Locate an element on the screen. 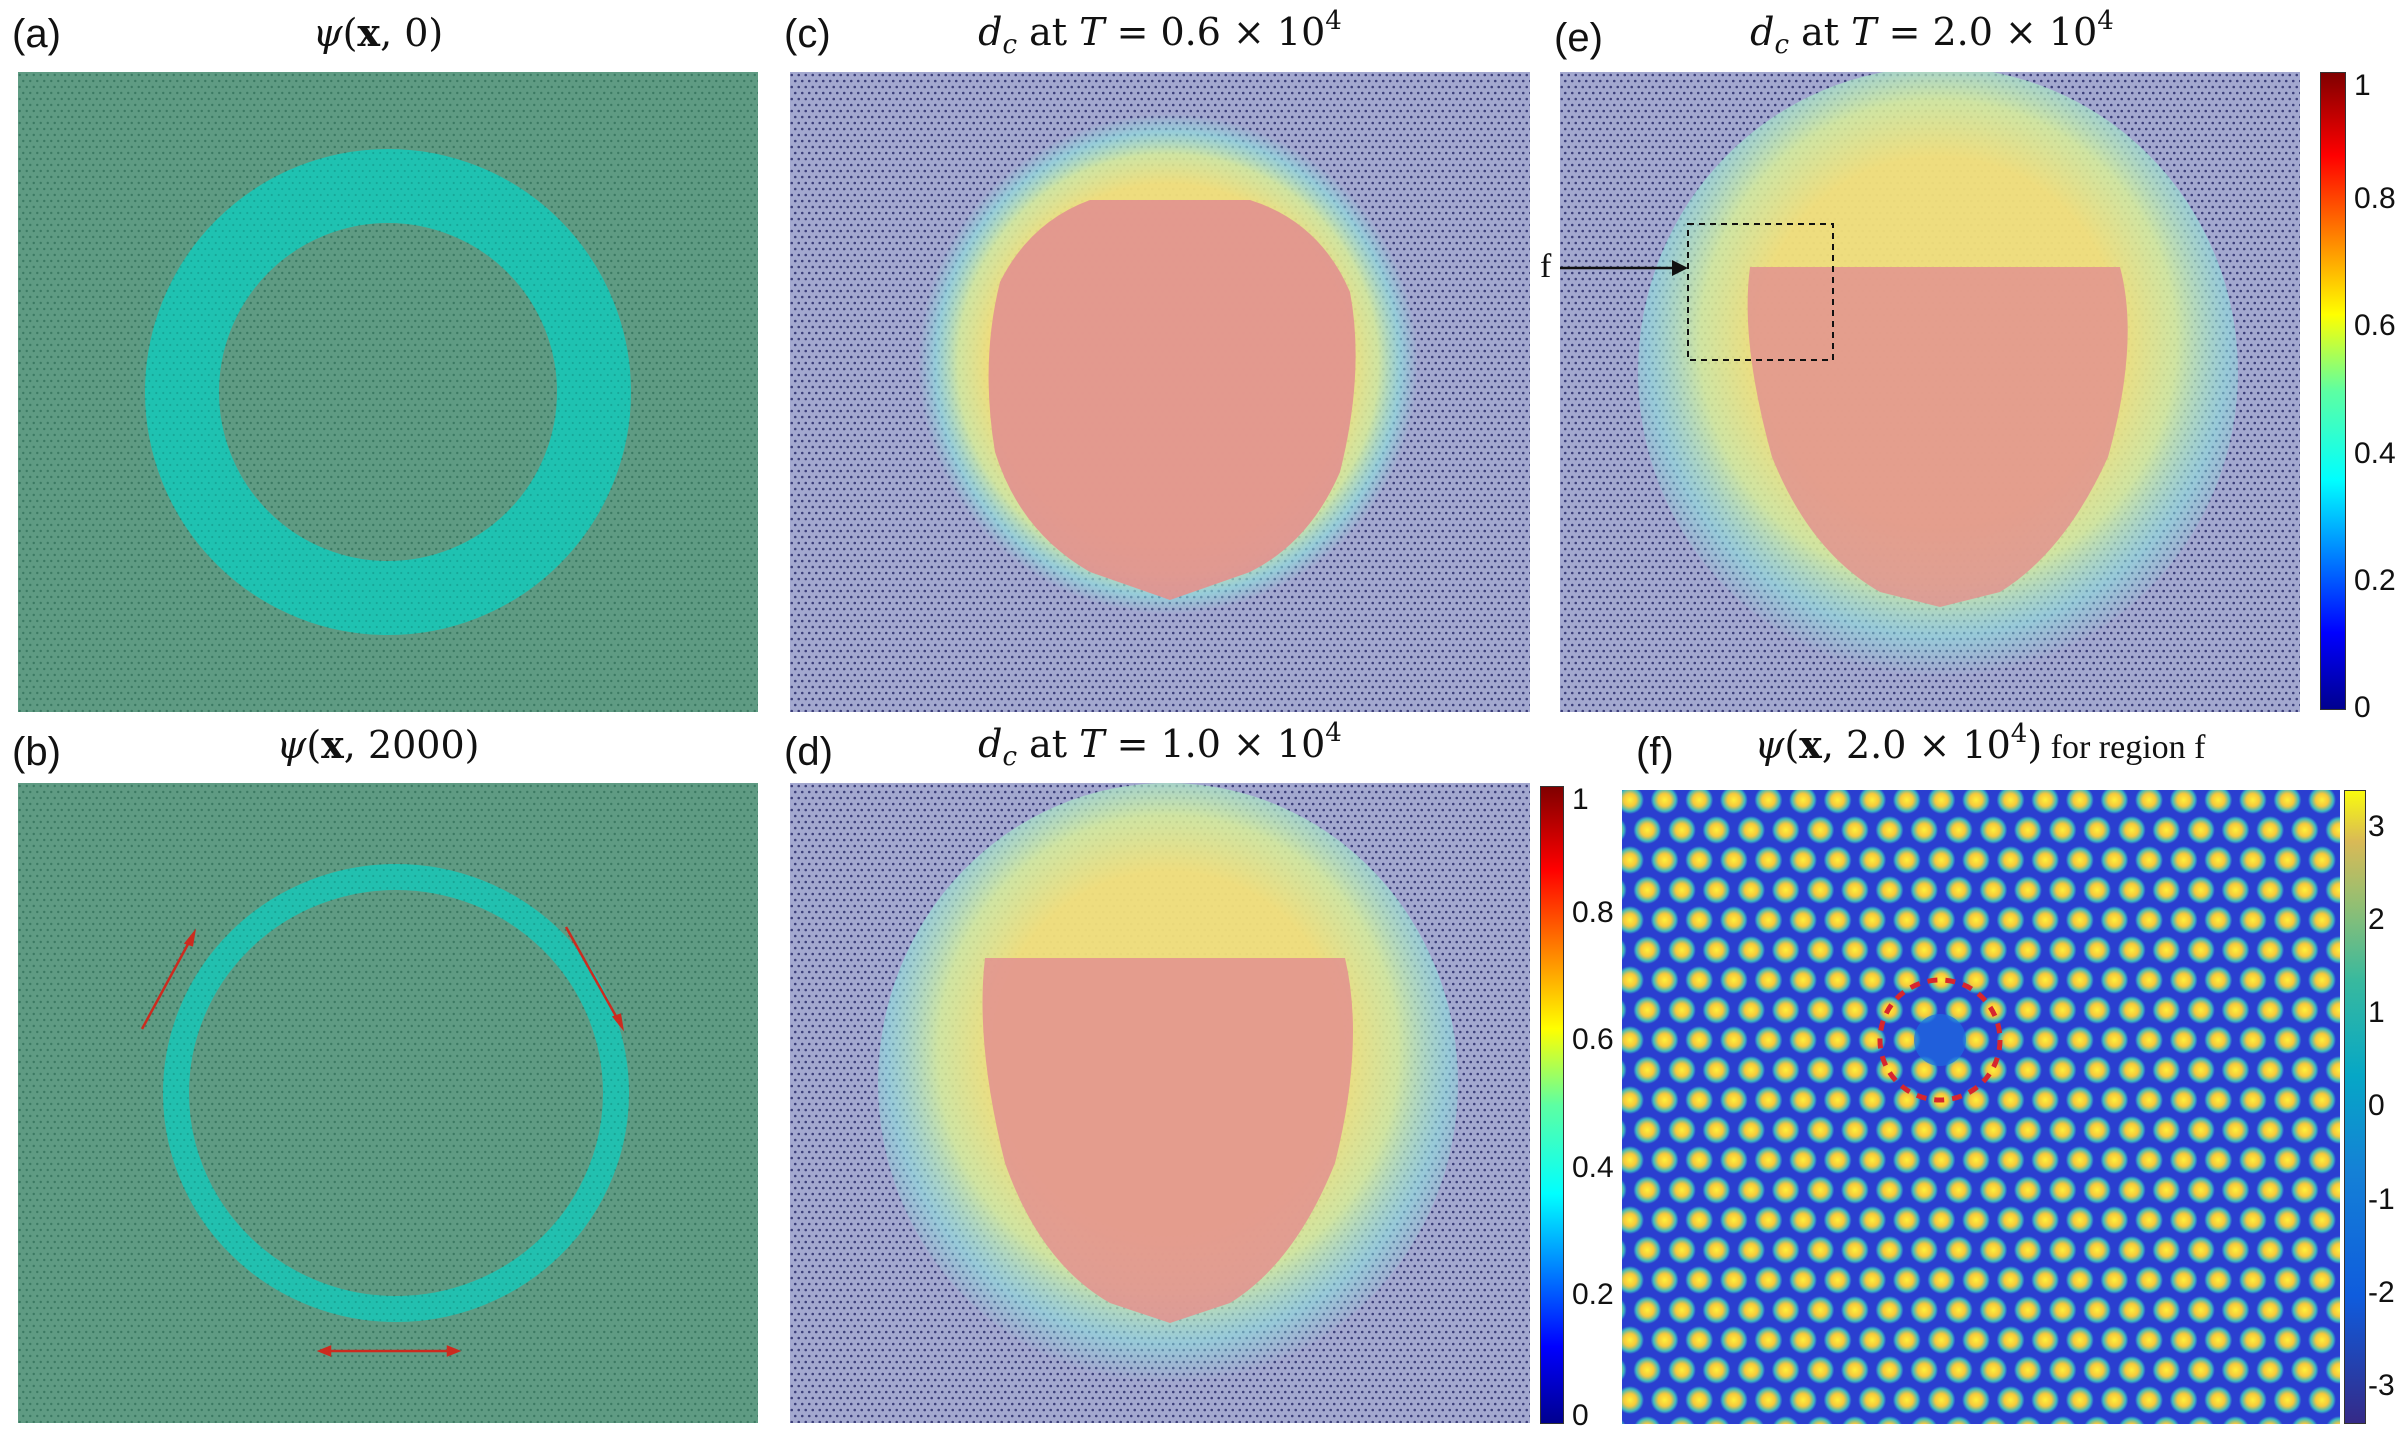 This screenshot has height=1444, width=2404. panel-title-d: dc at T = 1.0 × 104 is located at coordinates (1160, 745).